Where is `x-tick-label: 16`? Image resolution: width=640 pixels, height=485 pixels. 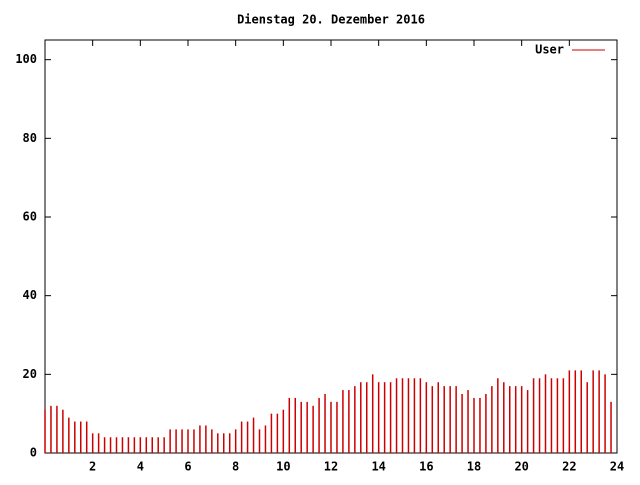 x-tick-label: 16 is located at coordinates (426, 467).